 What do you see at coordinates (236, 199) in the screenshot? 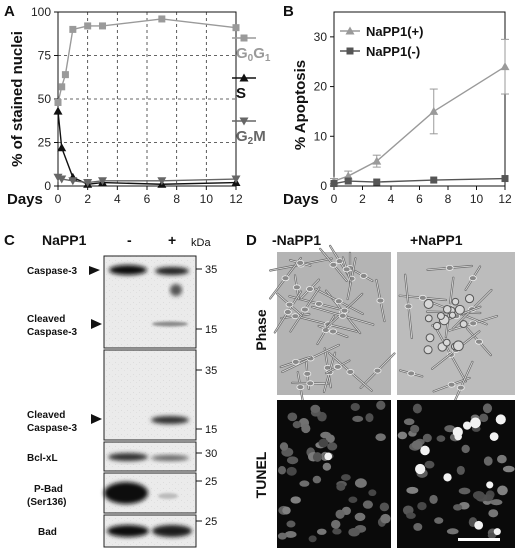
I see `x-tick-label: 12` at bounding box center [236, 199].